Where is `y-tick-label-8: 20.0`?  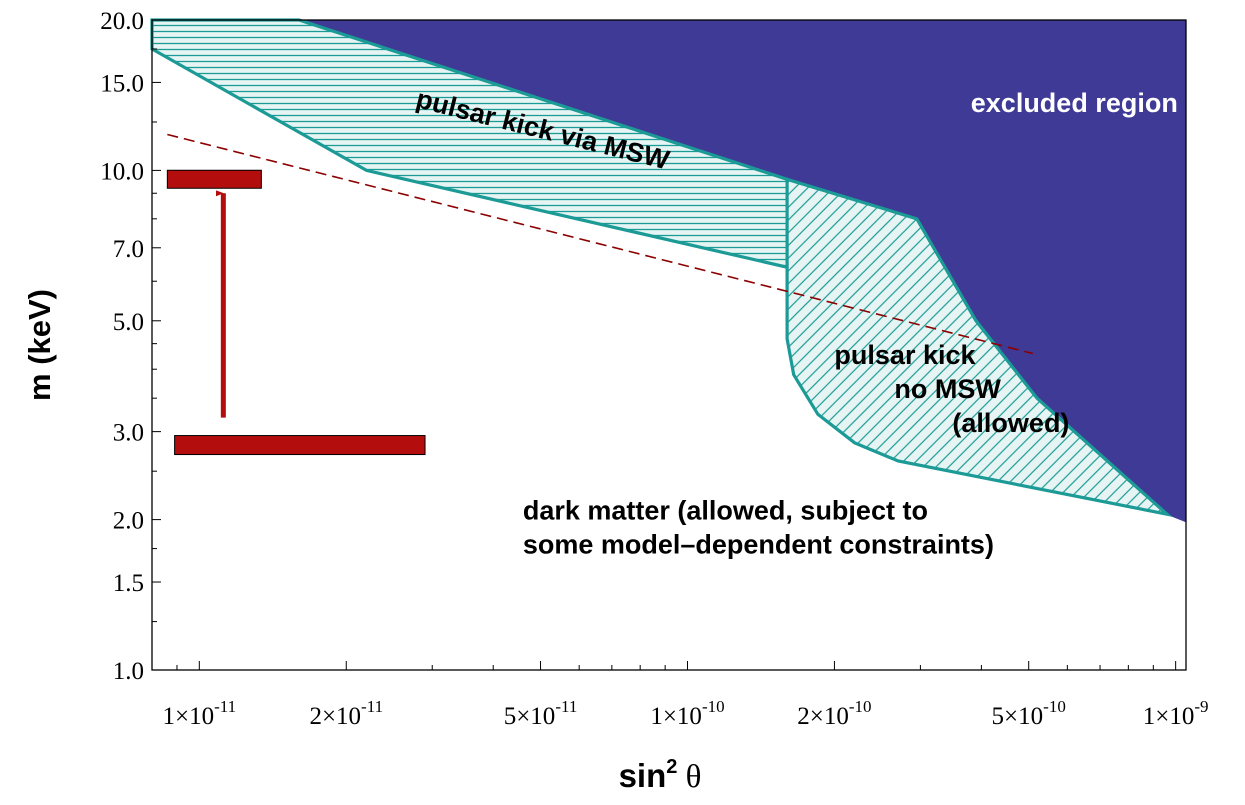 y-tick-label-8: 20.0 is located at coordinates (122, 21).